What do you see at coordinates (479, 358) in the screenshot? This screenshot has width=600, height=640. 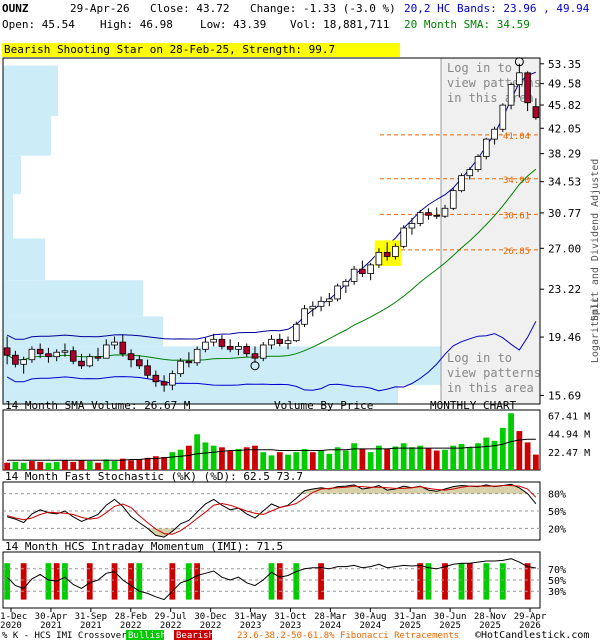 I see `login-note-bottom: Log in to` at bounding box center [479, 358].